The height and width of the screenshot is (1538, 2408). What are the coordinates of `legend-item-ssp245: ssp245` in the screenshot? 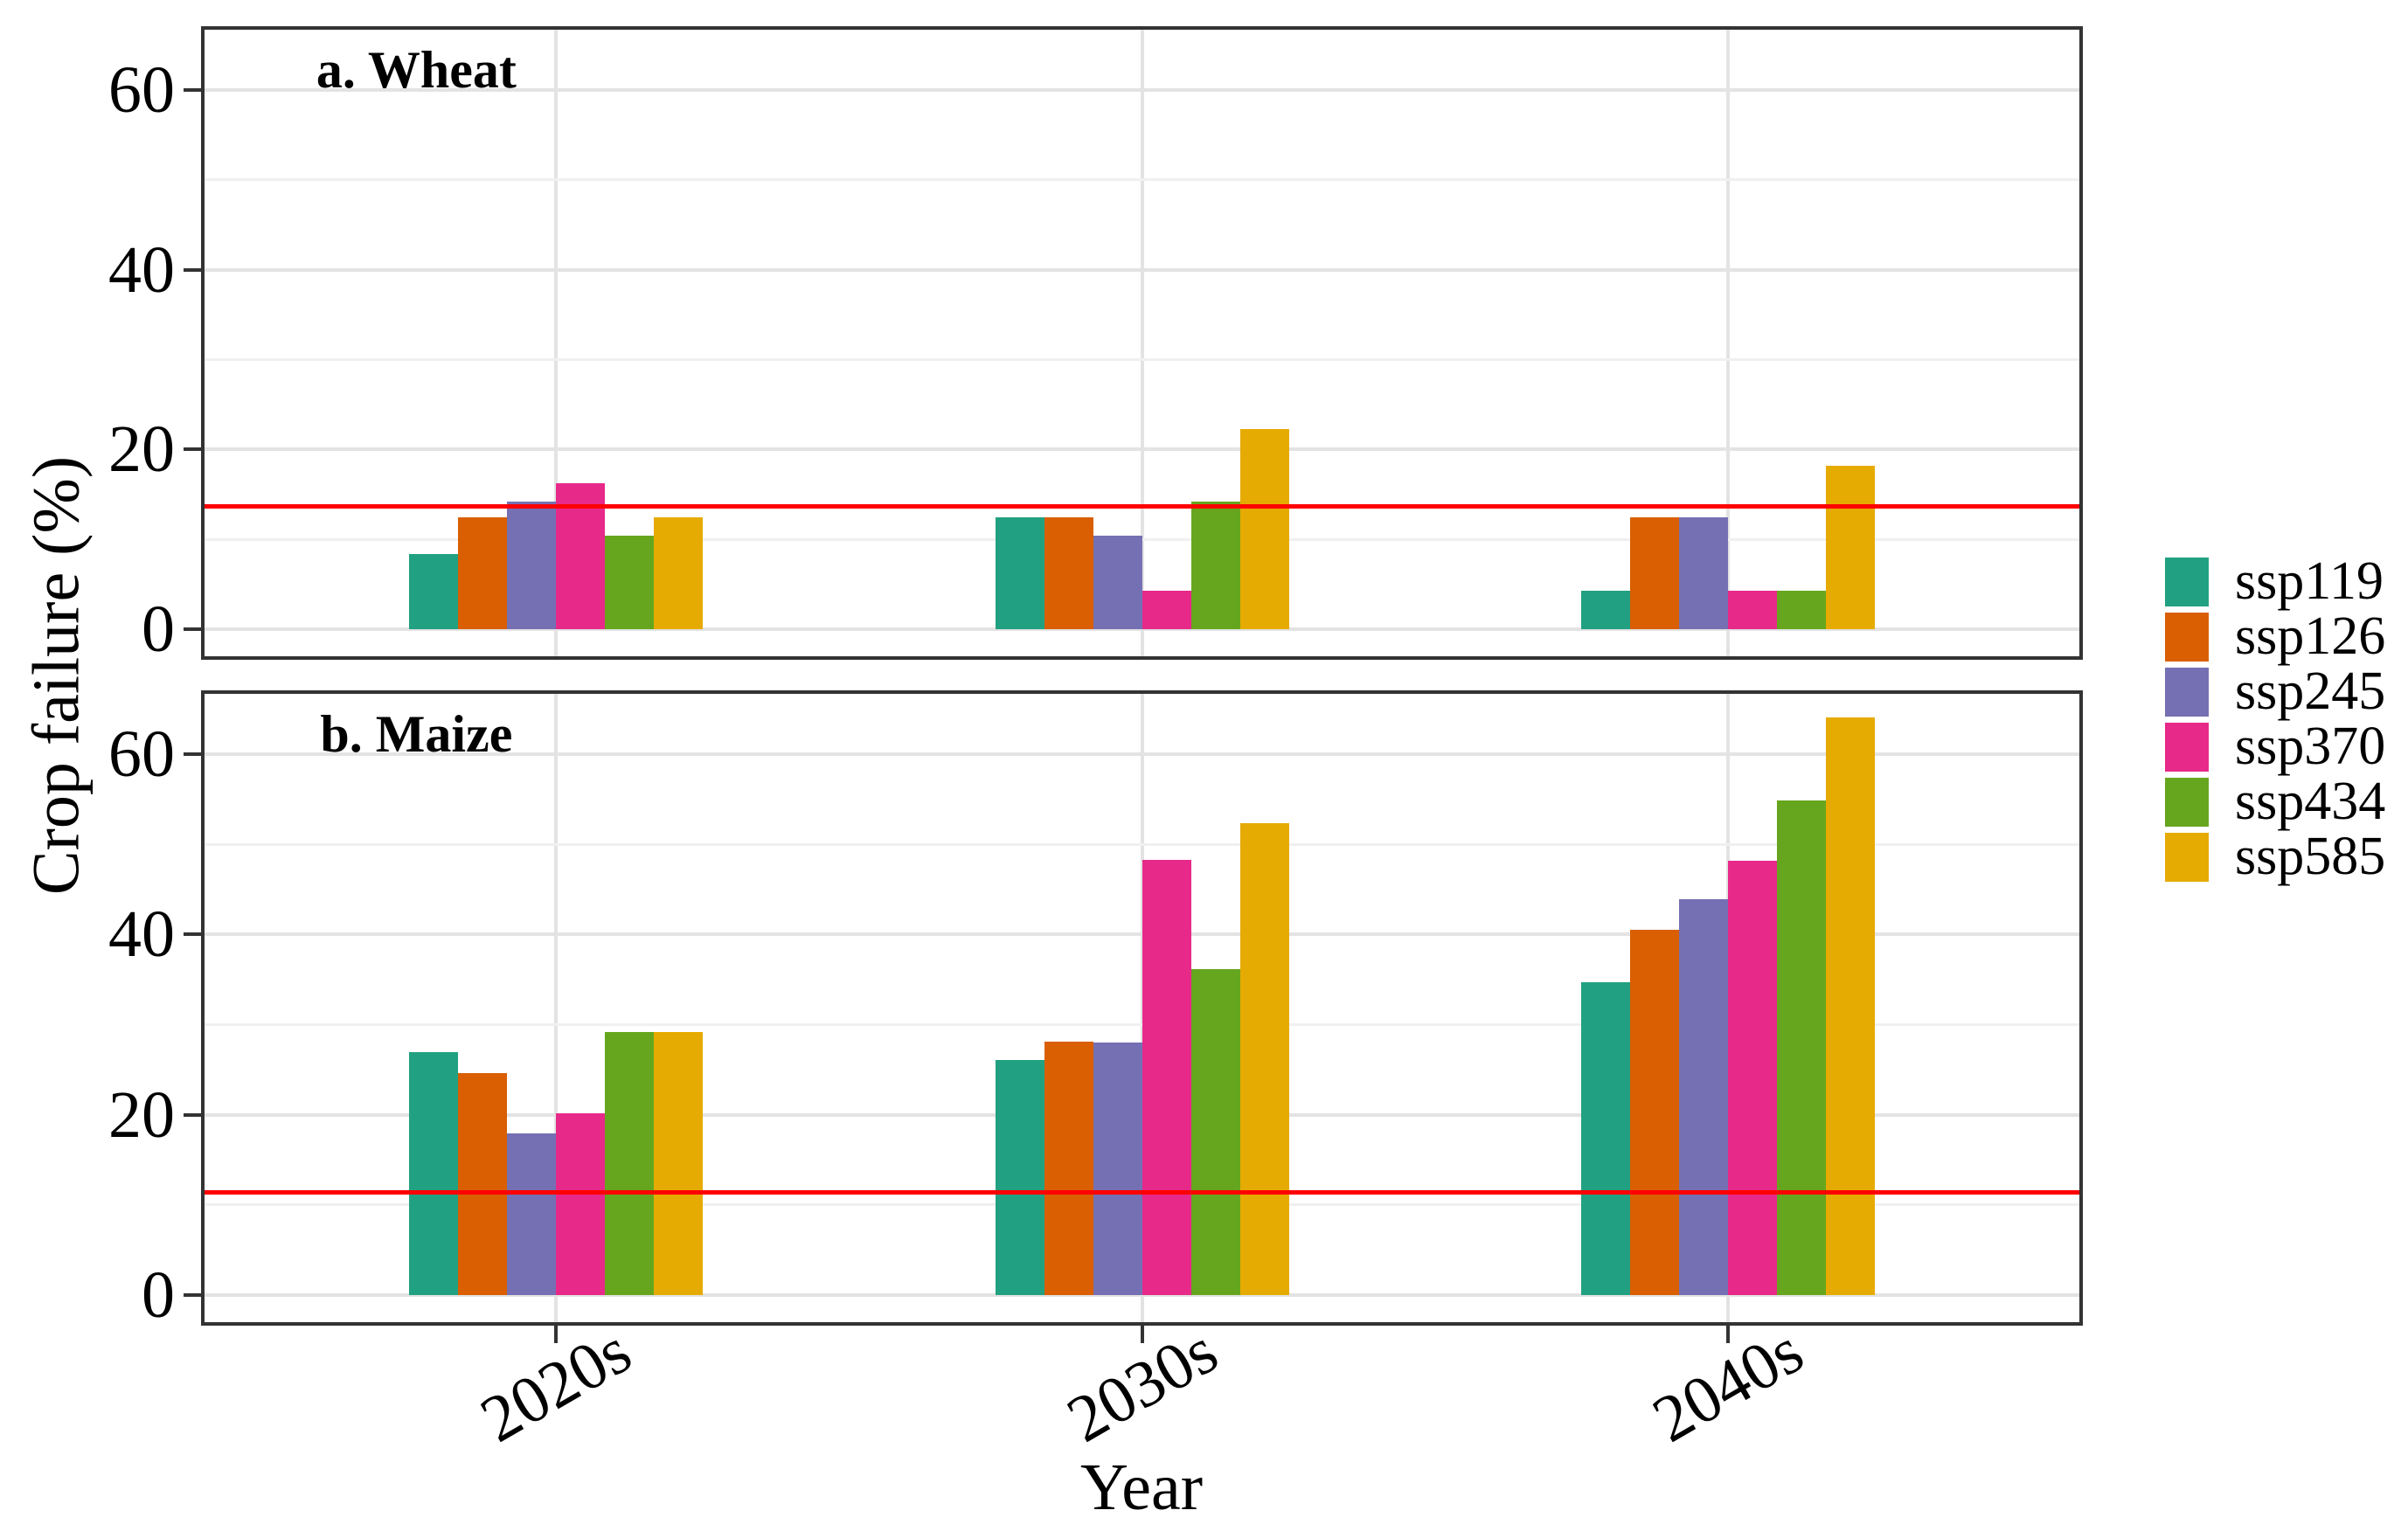 It's located at (2275, 691).